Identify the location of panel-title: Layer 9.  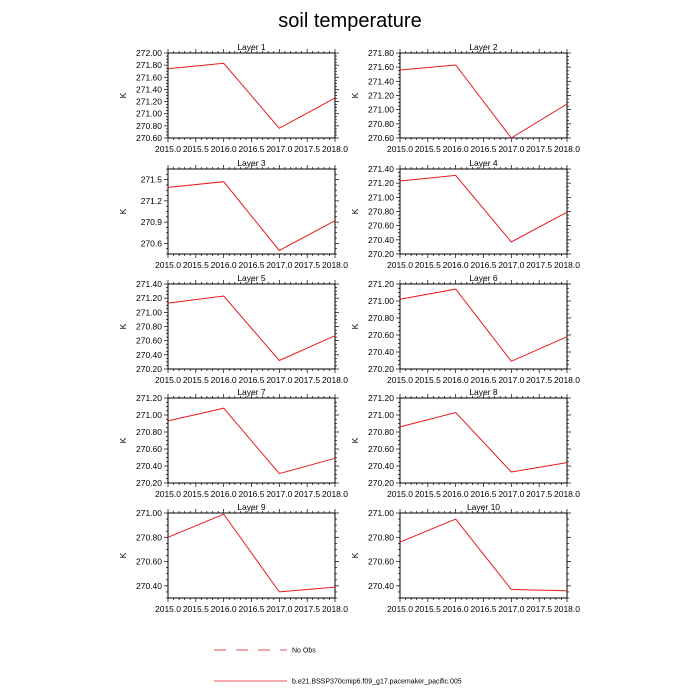
(251, 507).